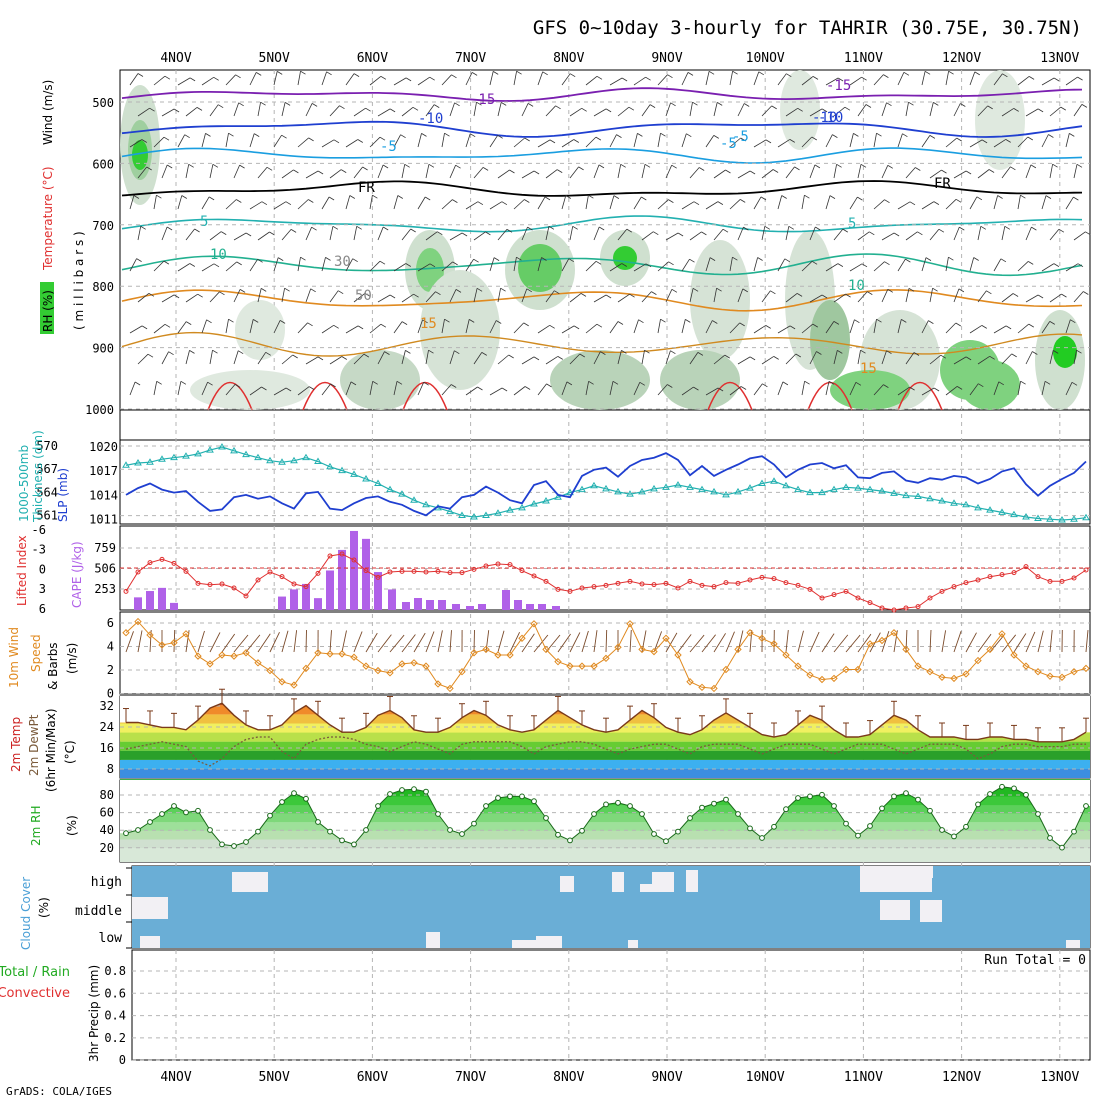 The image size is (1100, 1100). Describe the element at coordinates (42, 609) in the screenshot. I see `axis-tick-label: 6` at that location.